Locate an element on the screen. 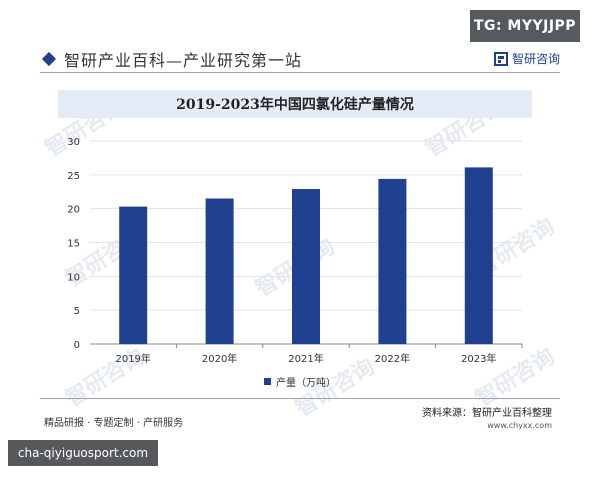 This screenshot has width=600, height=480. y-tick-label: 10 is located at coordinates (73, 277).